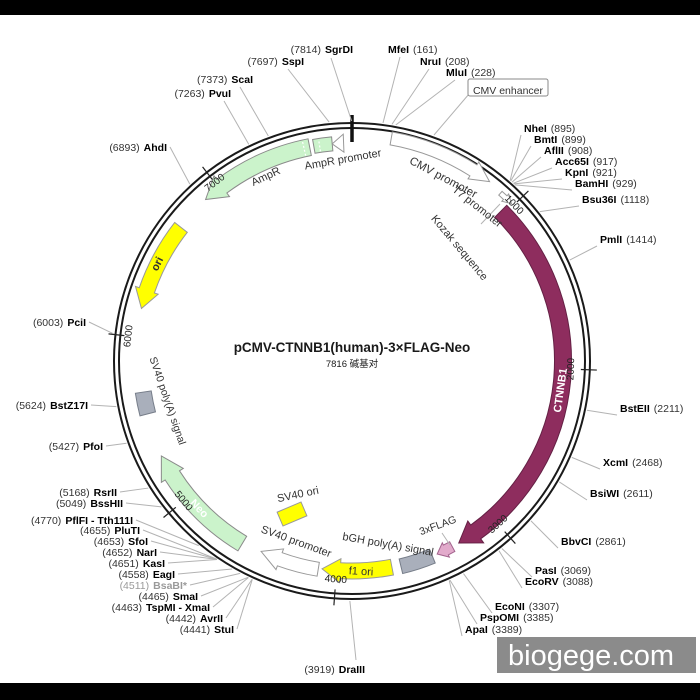  Describe the element at coordinates (52, 406) in the screenshot. I see `site-label-bstz17i: (5624) BstZ17I` at that location.